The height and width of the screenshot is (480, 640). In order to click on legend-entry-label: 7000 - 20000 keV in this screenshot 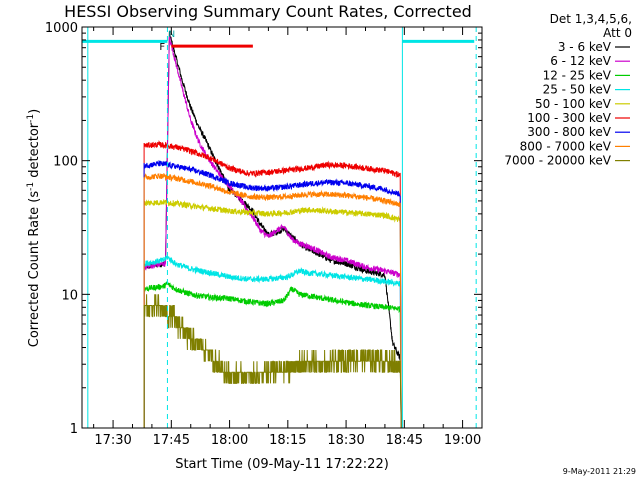, I will do `click(557, 161)`.